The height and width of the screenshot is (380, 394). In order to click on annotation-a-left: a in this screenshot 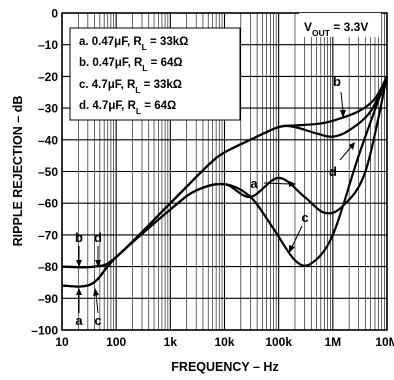, I will do `click(79, 320)`.